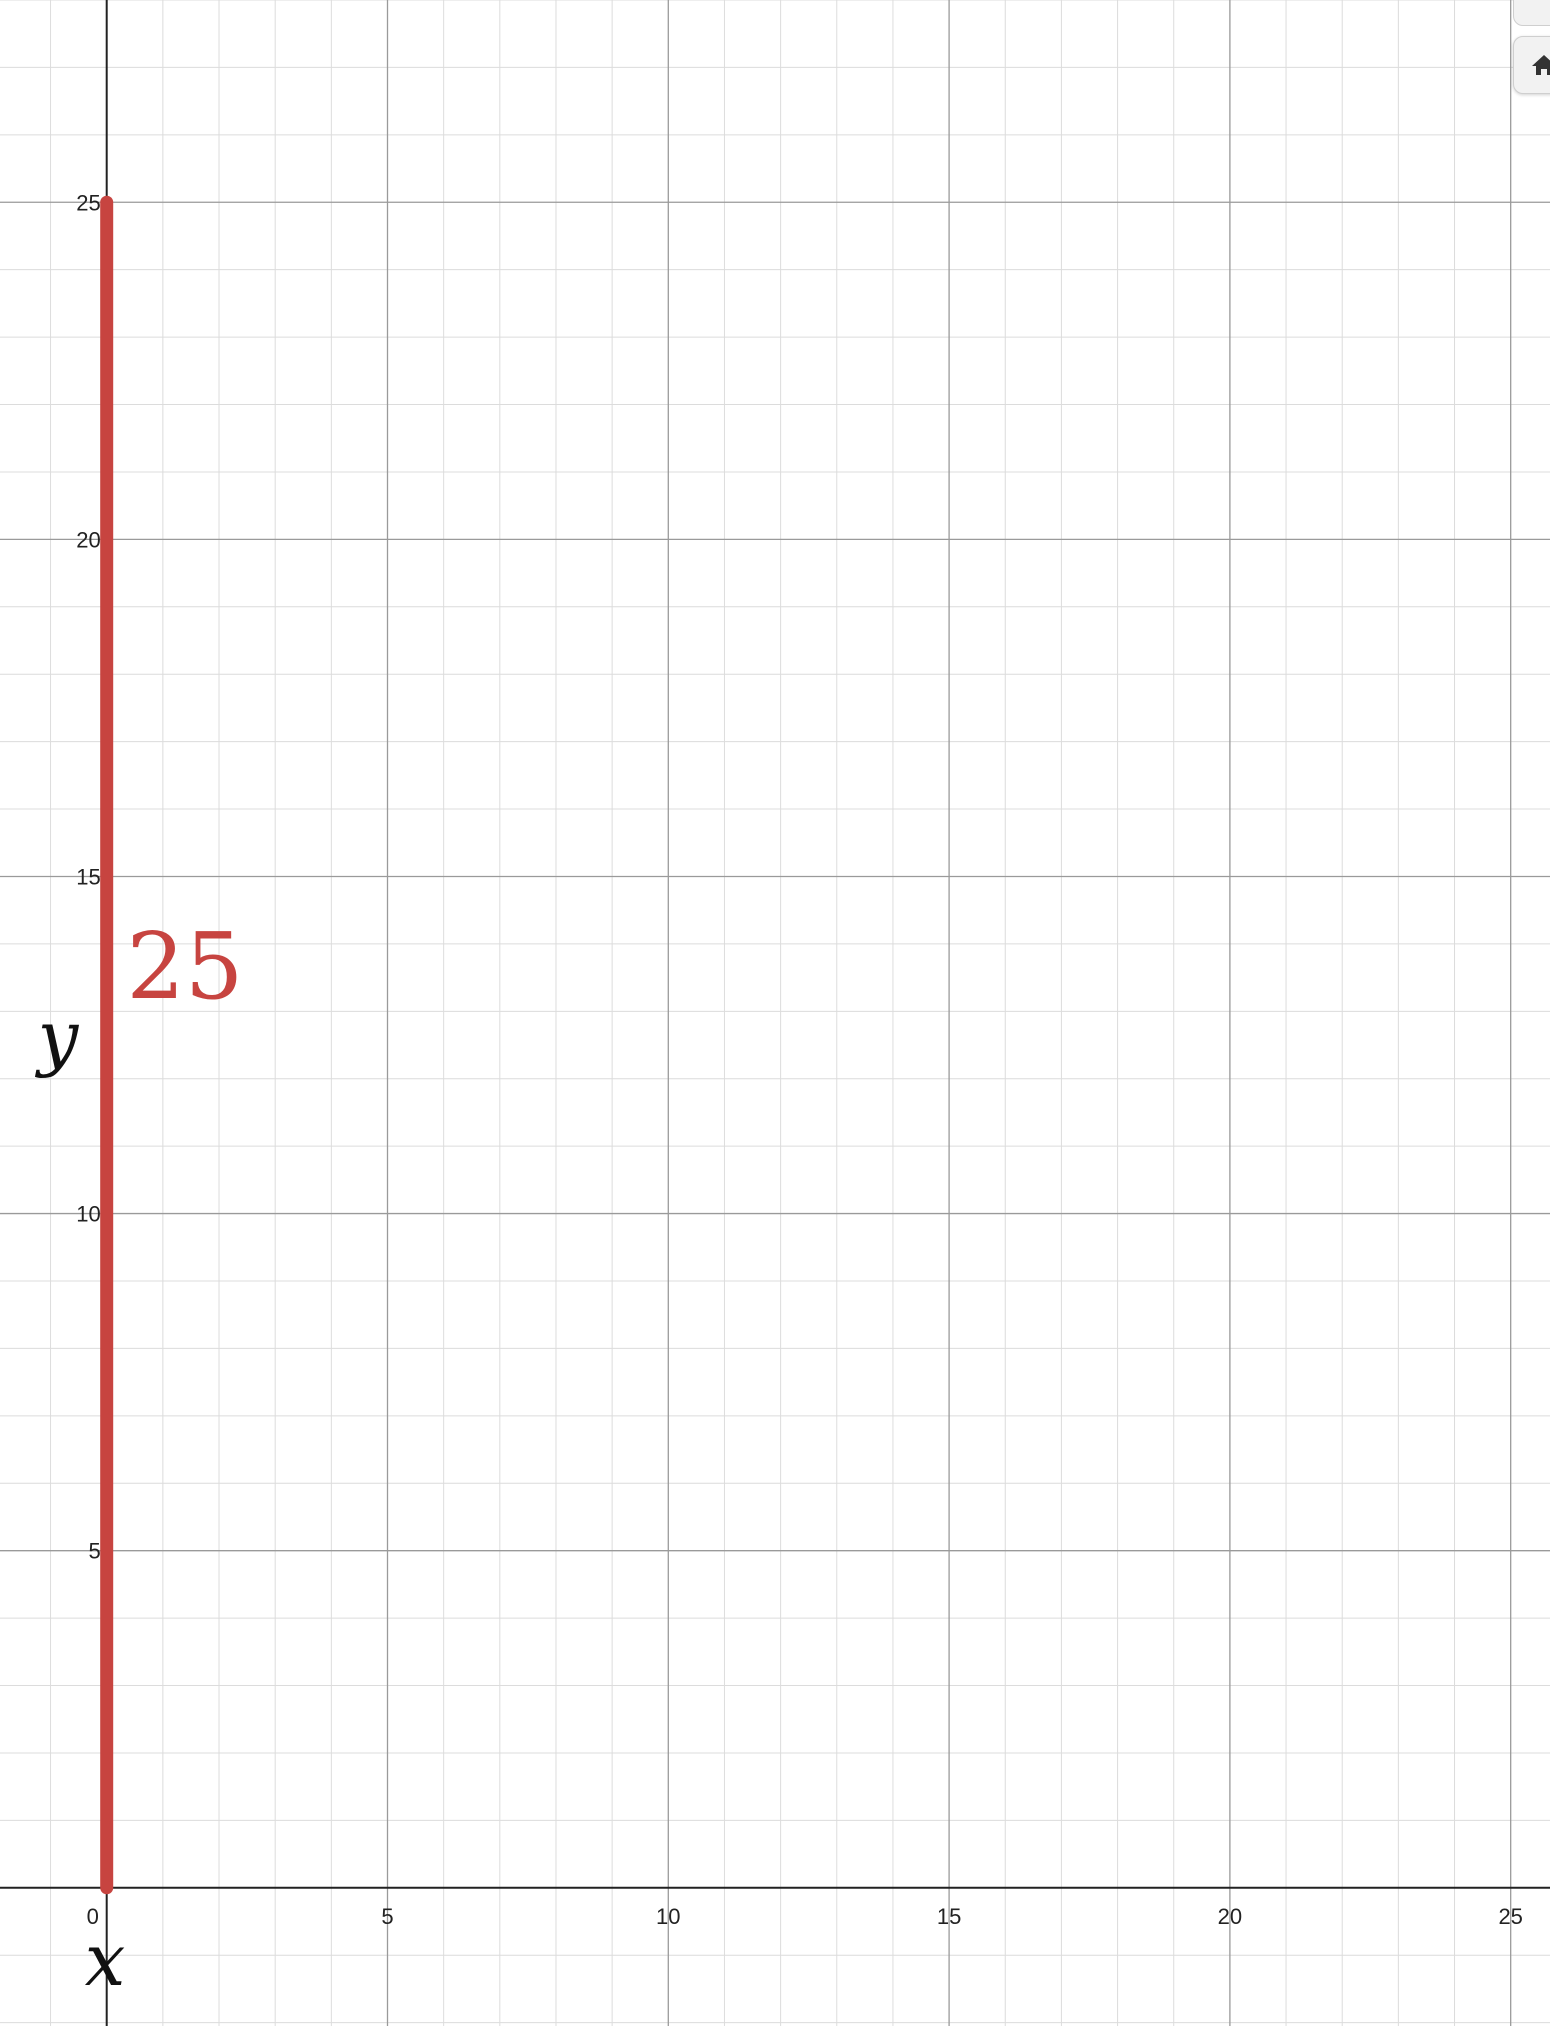 The height and width of the screenshot is (2026, 1550). I want to click on y-tick-label: 25, so click(88, 202).